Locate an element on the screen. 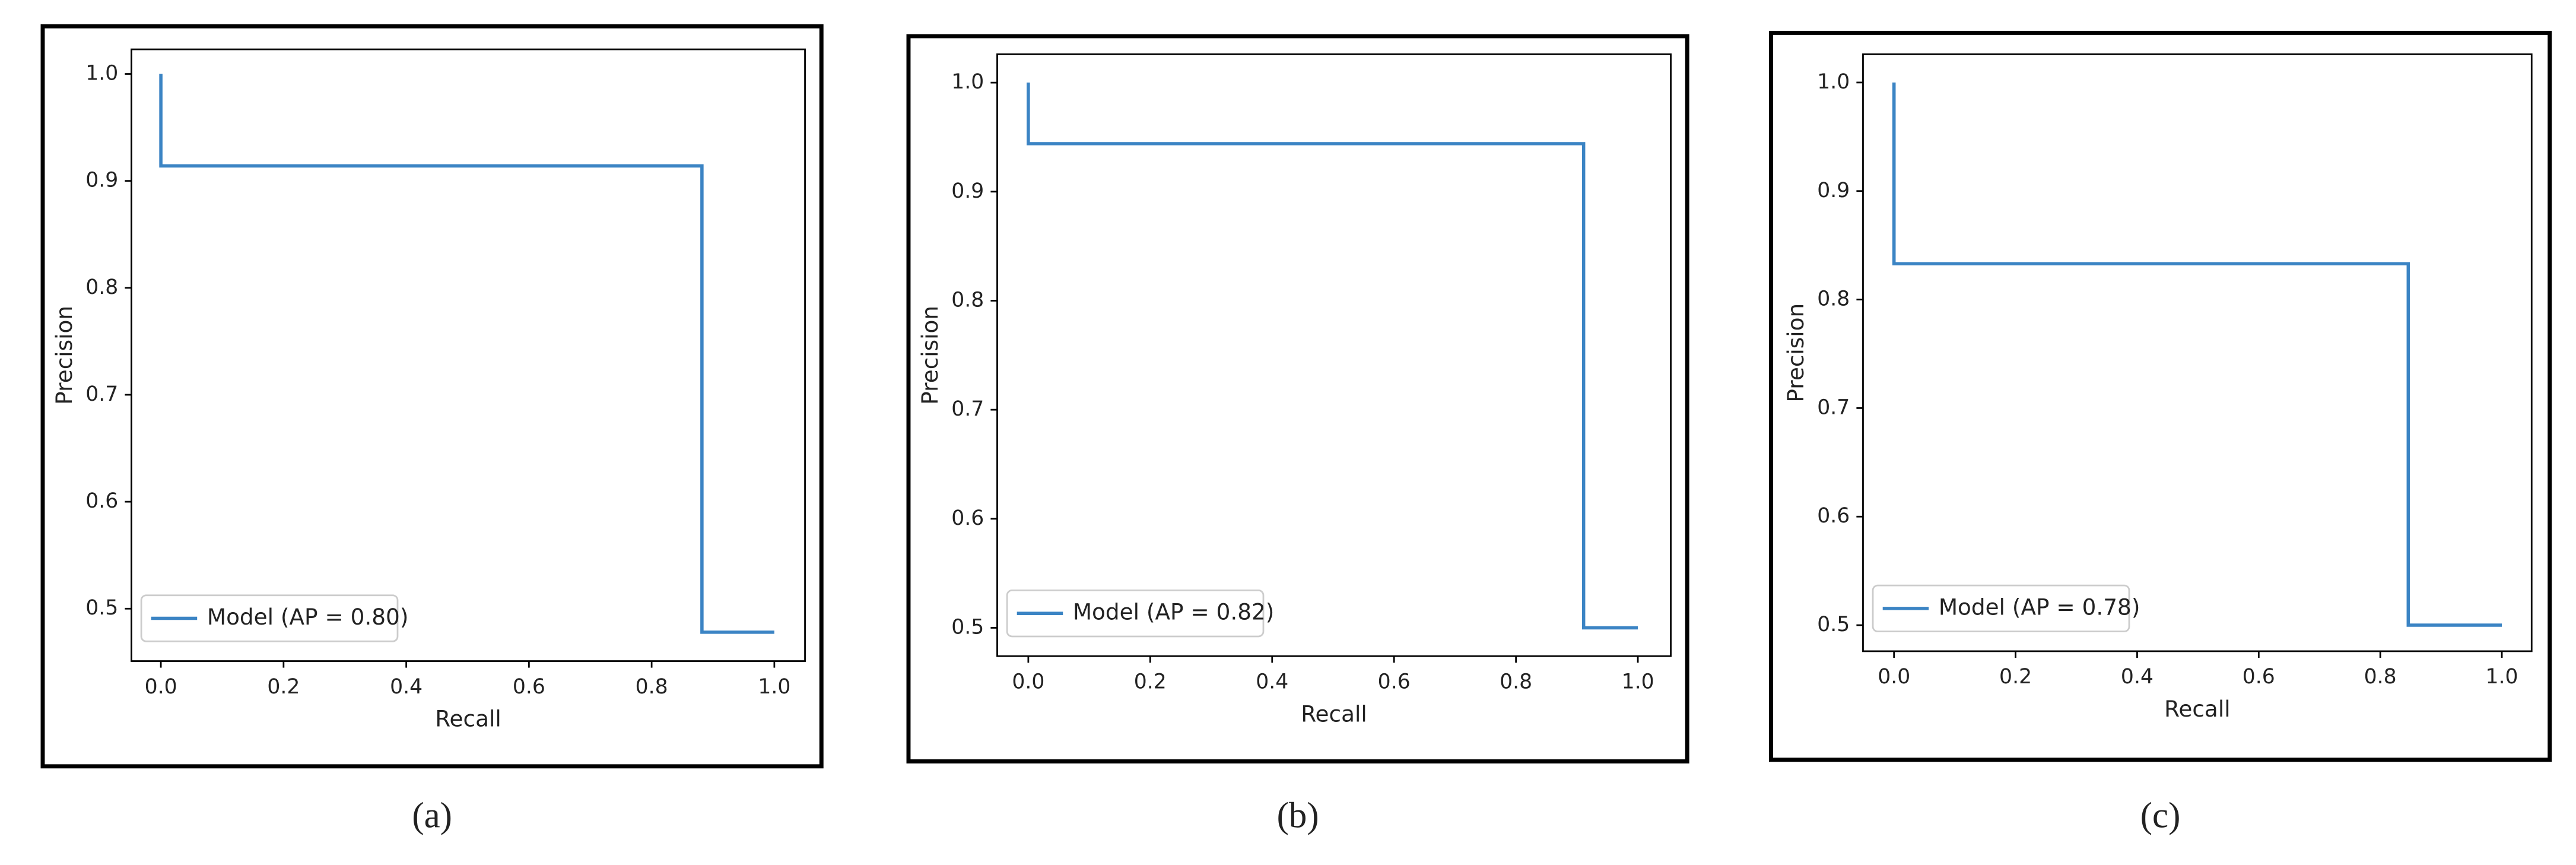 The image size is (2576, 865). legend-label: Model (AP = 0.82) is located at coordinates (1174, 612).